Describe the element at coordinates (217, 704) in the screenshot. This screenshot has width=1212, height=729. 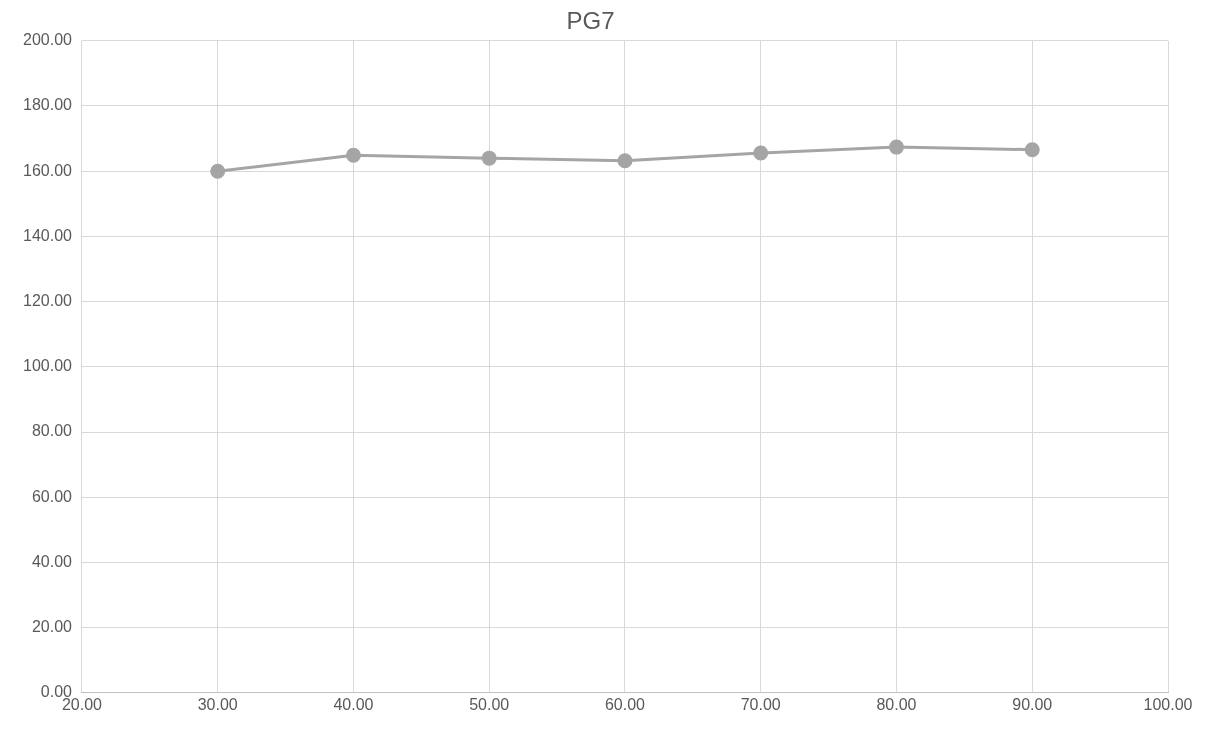
I see `x-tick-label: 30.00` at that location.